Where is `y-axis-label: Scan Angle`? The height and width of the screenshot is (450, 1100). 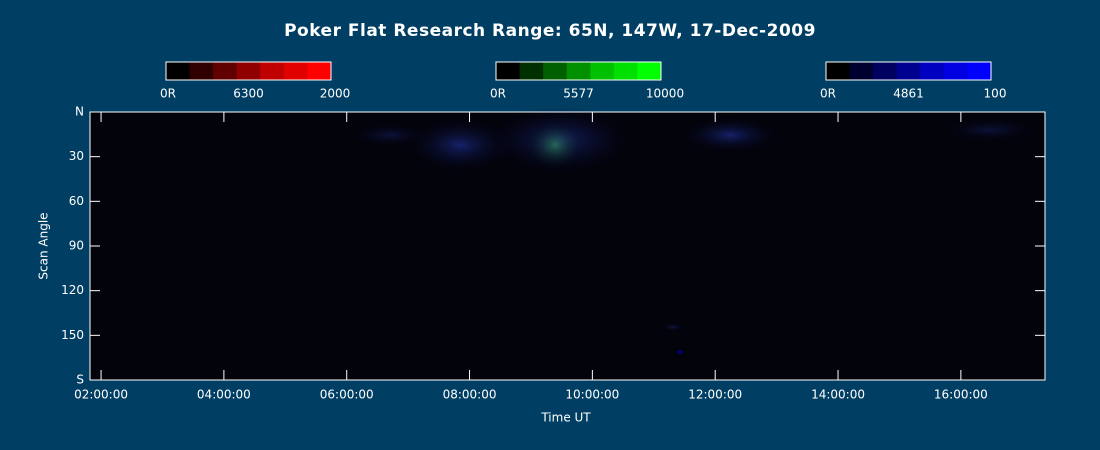
y-axis-label: Scan Angle is located at coordinates (44, 245).